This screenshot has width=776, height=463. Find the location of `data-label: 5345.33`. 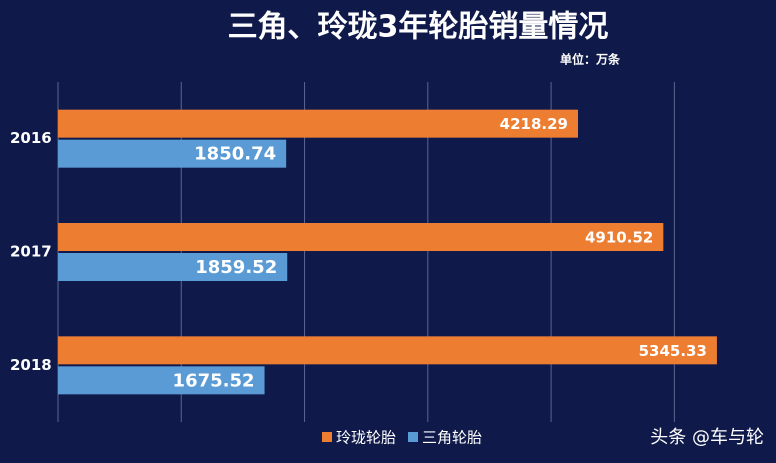

data-label: 5345.33 is located at coordinates (673, 351).